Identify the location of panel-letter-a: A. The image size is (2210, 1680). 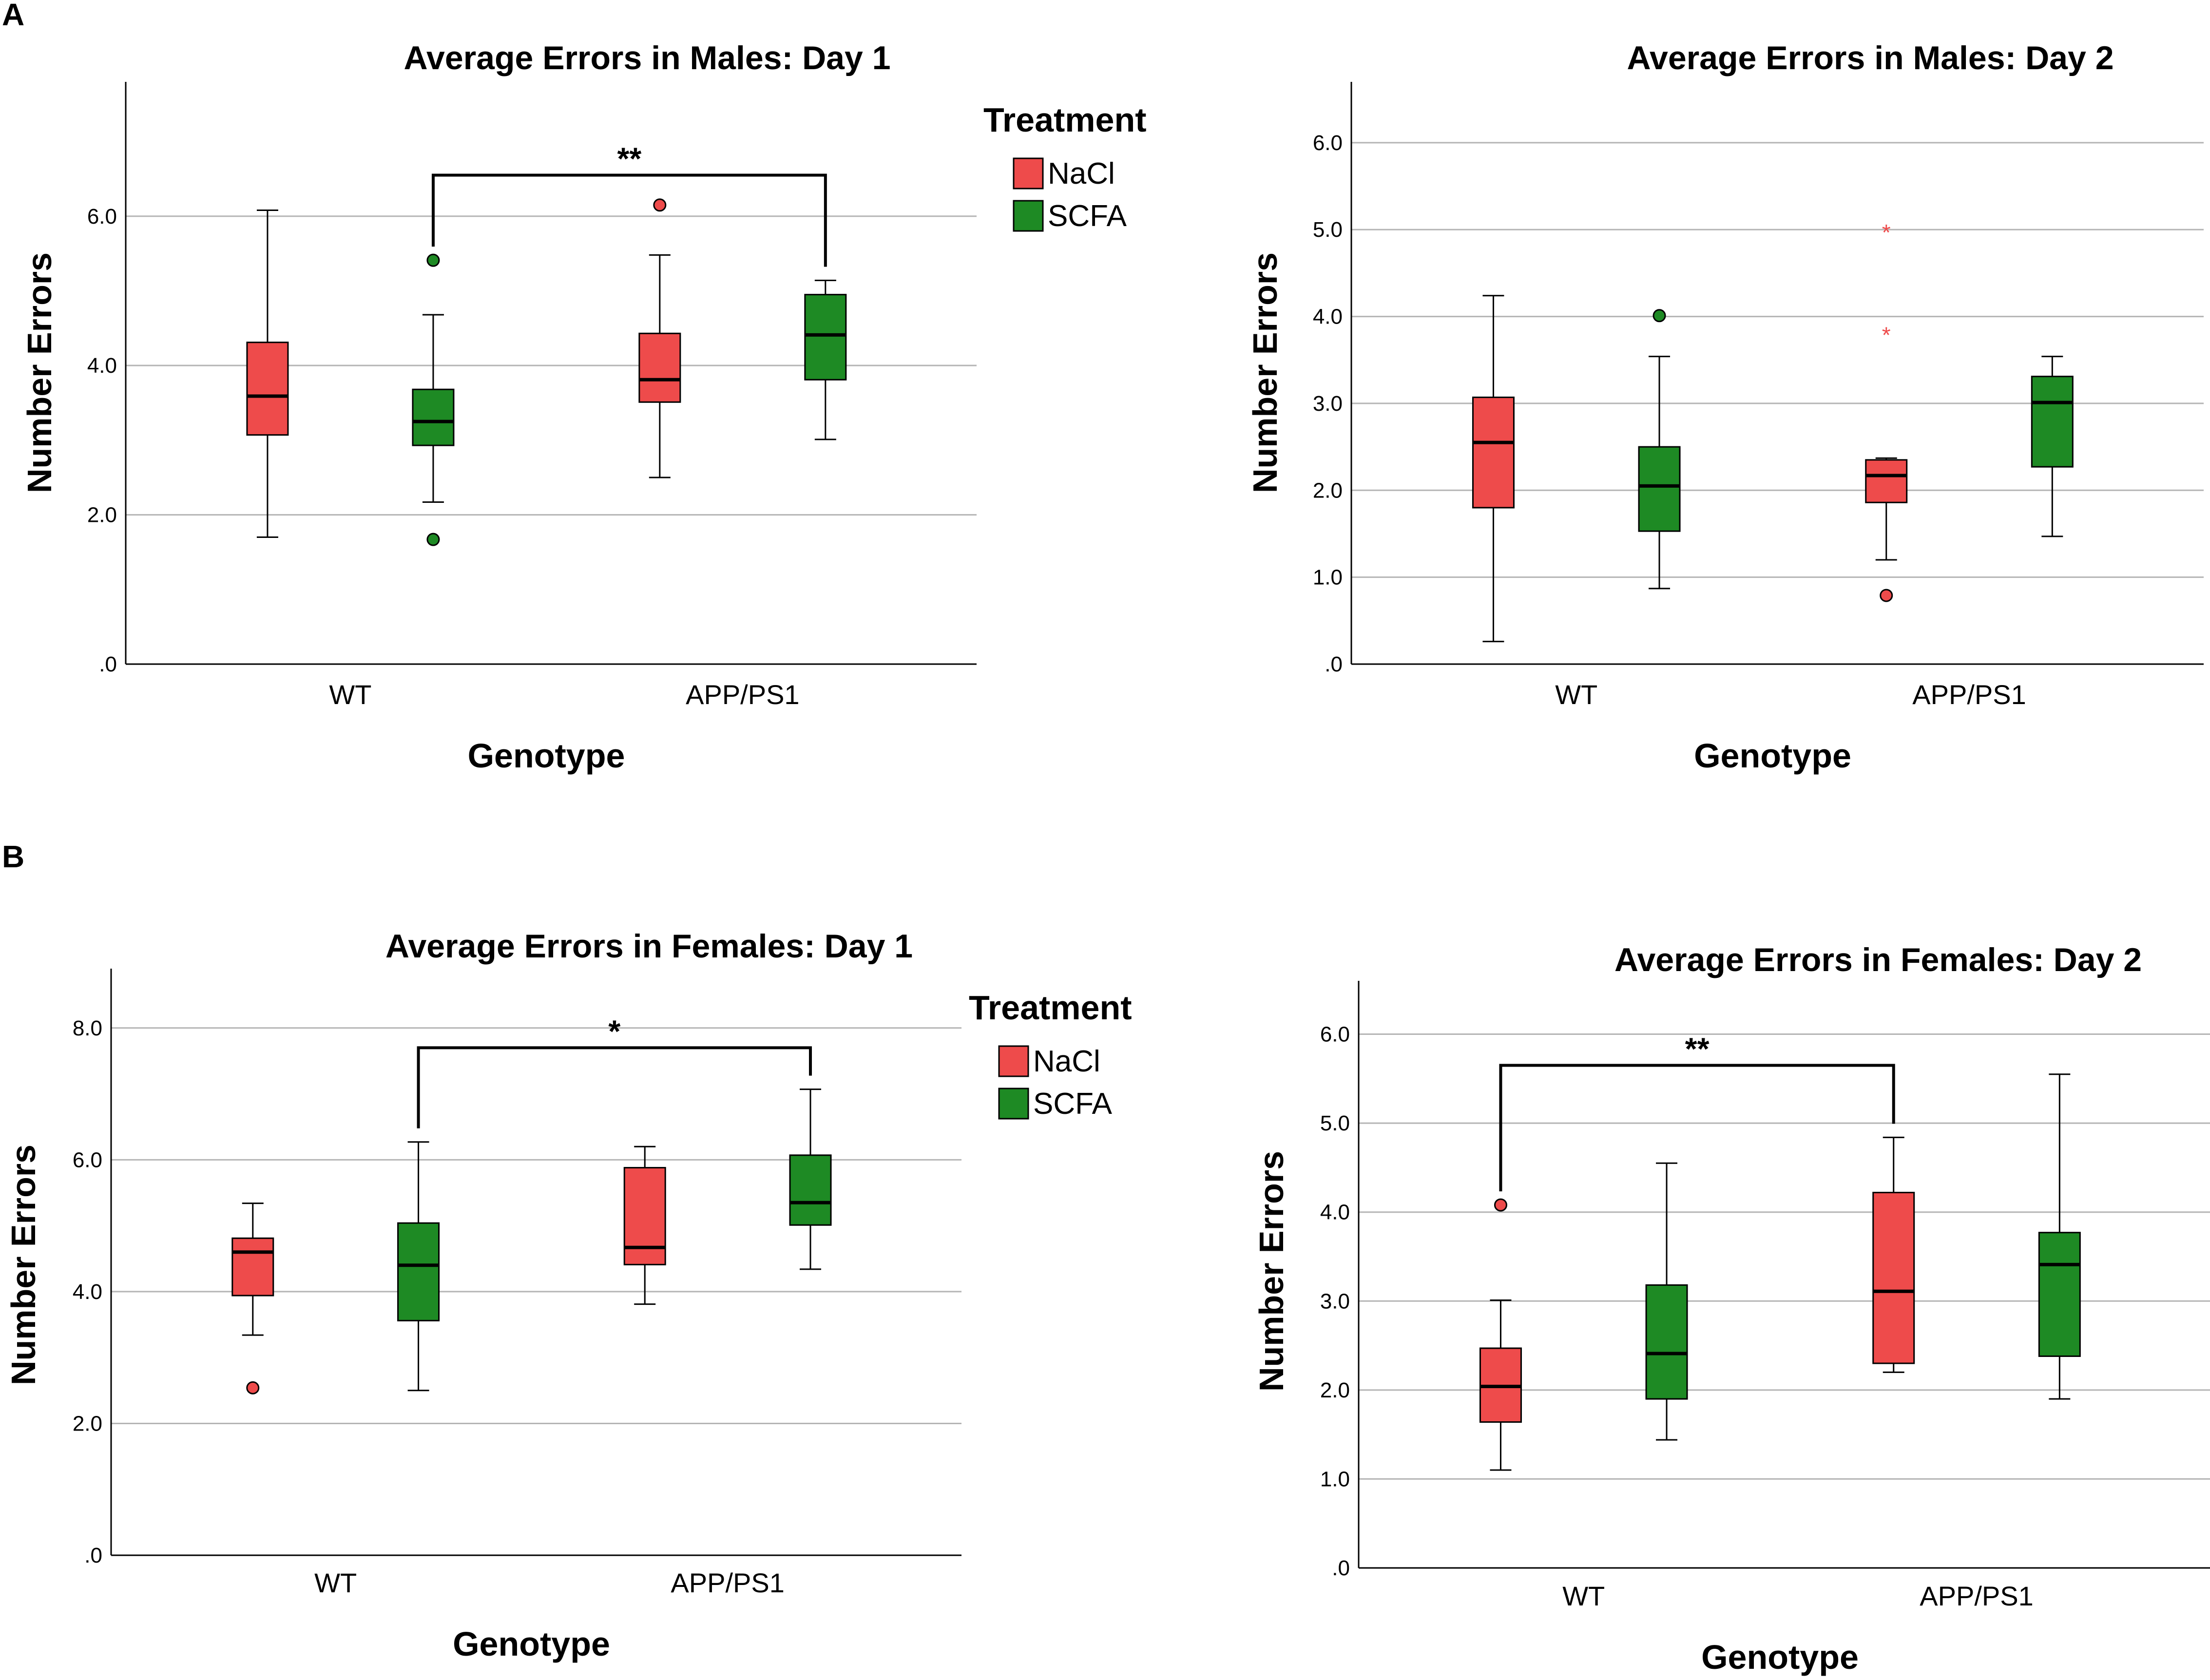
(13, 16).